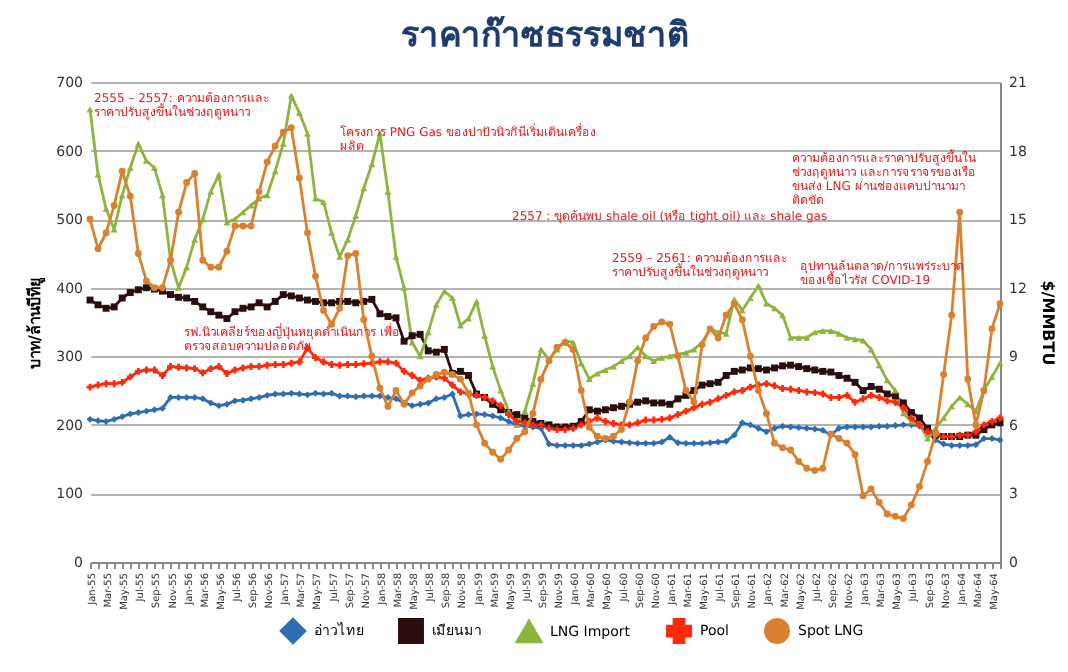  Describe the element at coordinates (545, 36) in the screenshot. I see `chart-title: ราคาก๊าซธรรมชาติ` at that location.